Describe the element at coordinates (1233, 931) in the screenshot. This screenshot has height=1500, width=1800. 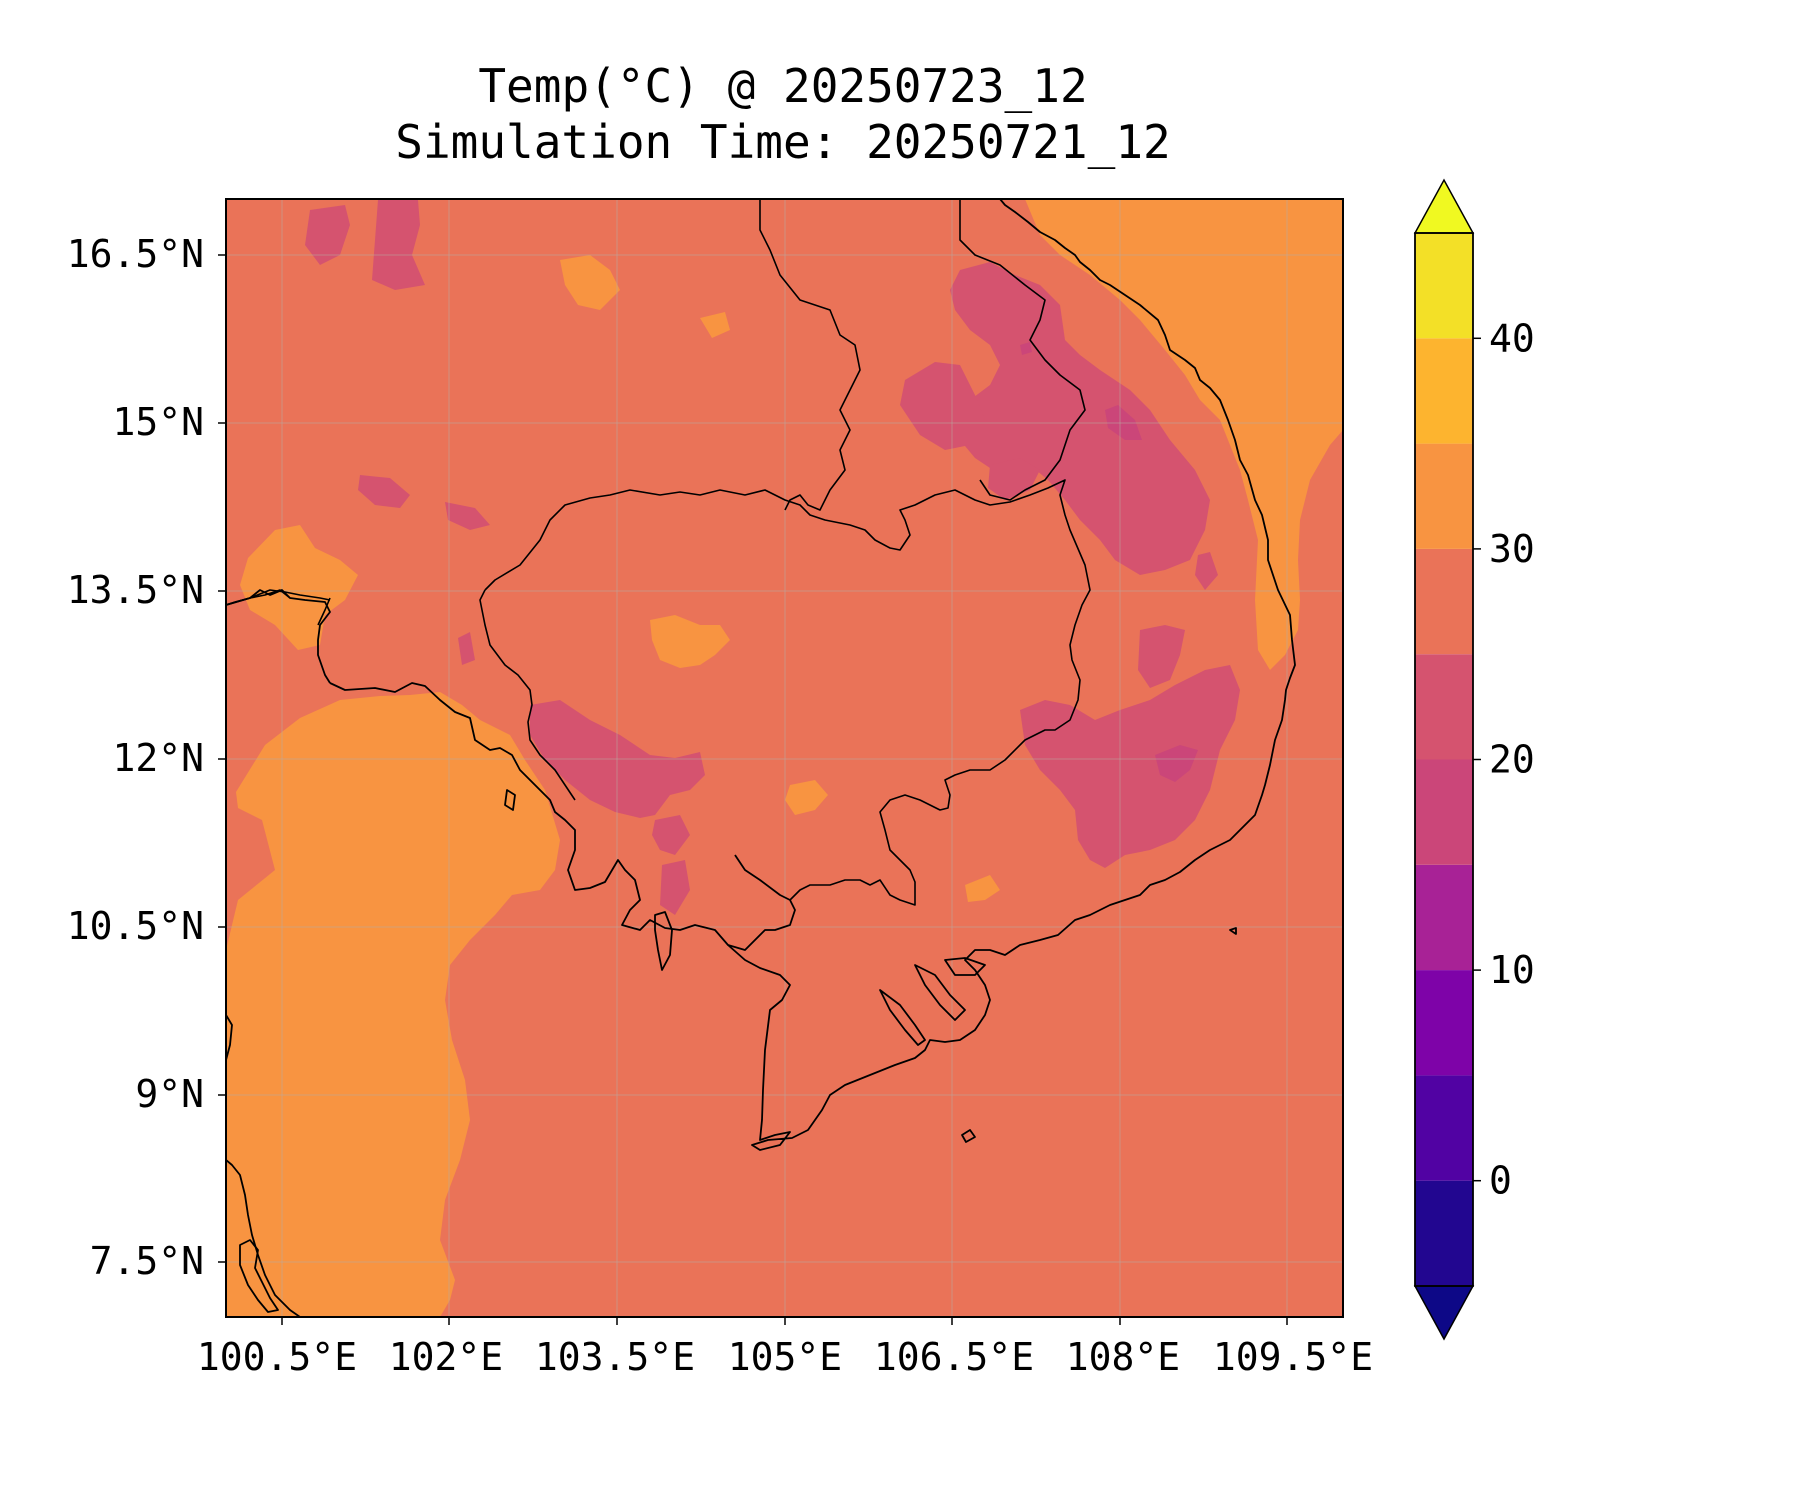
I see `coastline-island-e` at that location.